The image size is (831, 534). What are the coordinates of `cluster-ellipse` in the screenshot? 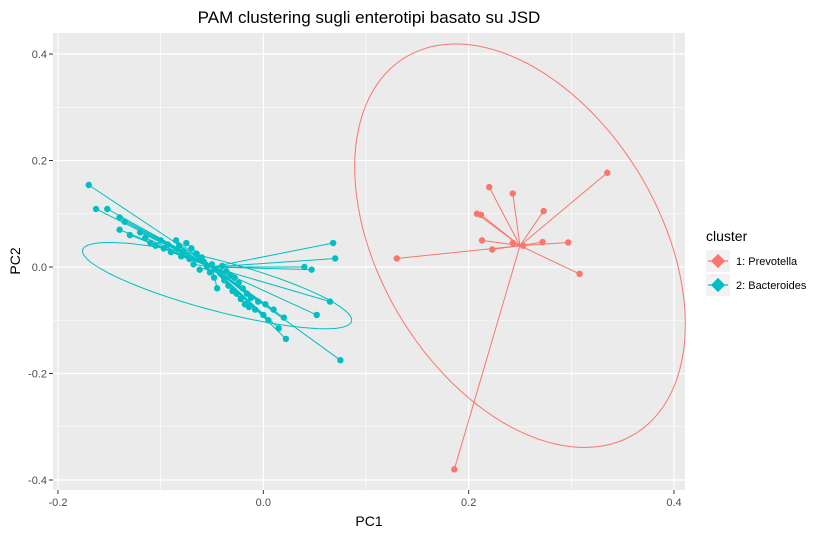 It's located at (217, 286).